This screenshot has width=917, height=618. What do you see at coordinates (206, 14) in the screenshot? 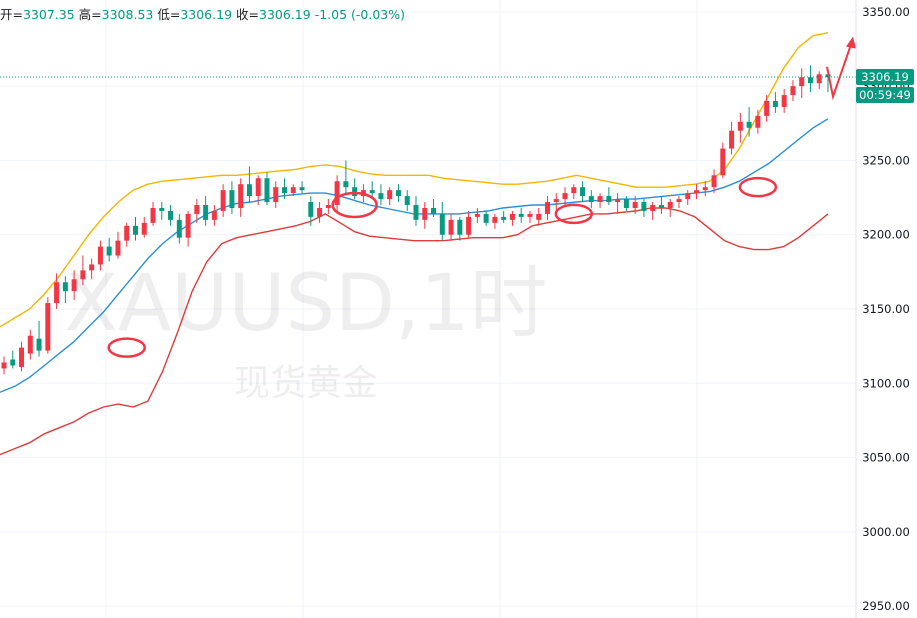
I see `low-value: 3306.19` at bounding box center [206, 14].